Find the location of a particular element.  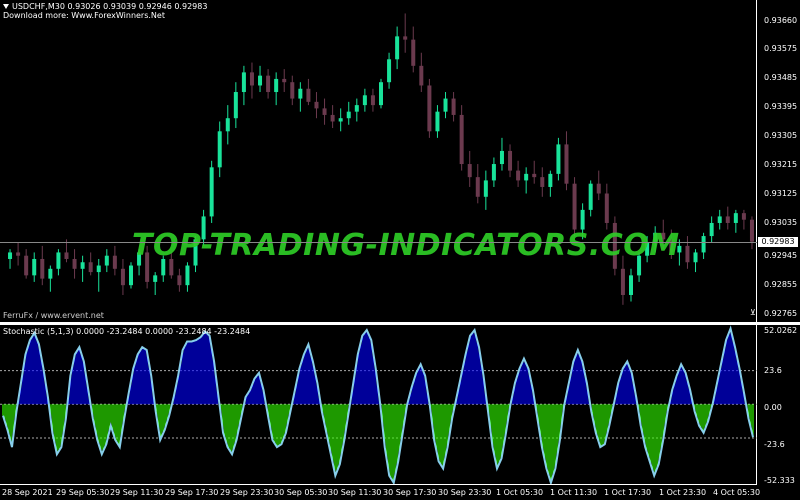

time-axis-label: 30 Sep 05:30 is located at coordinates (301, 492).